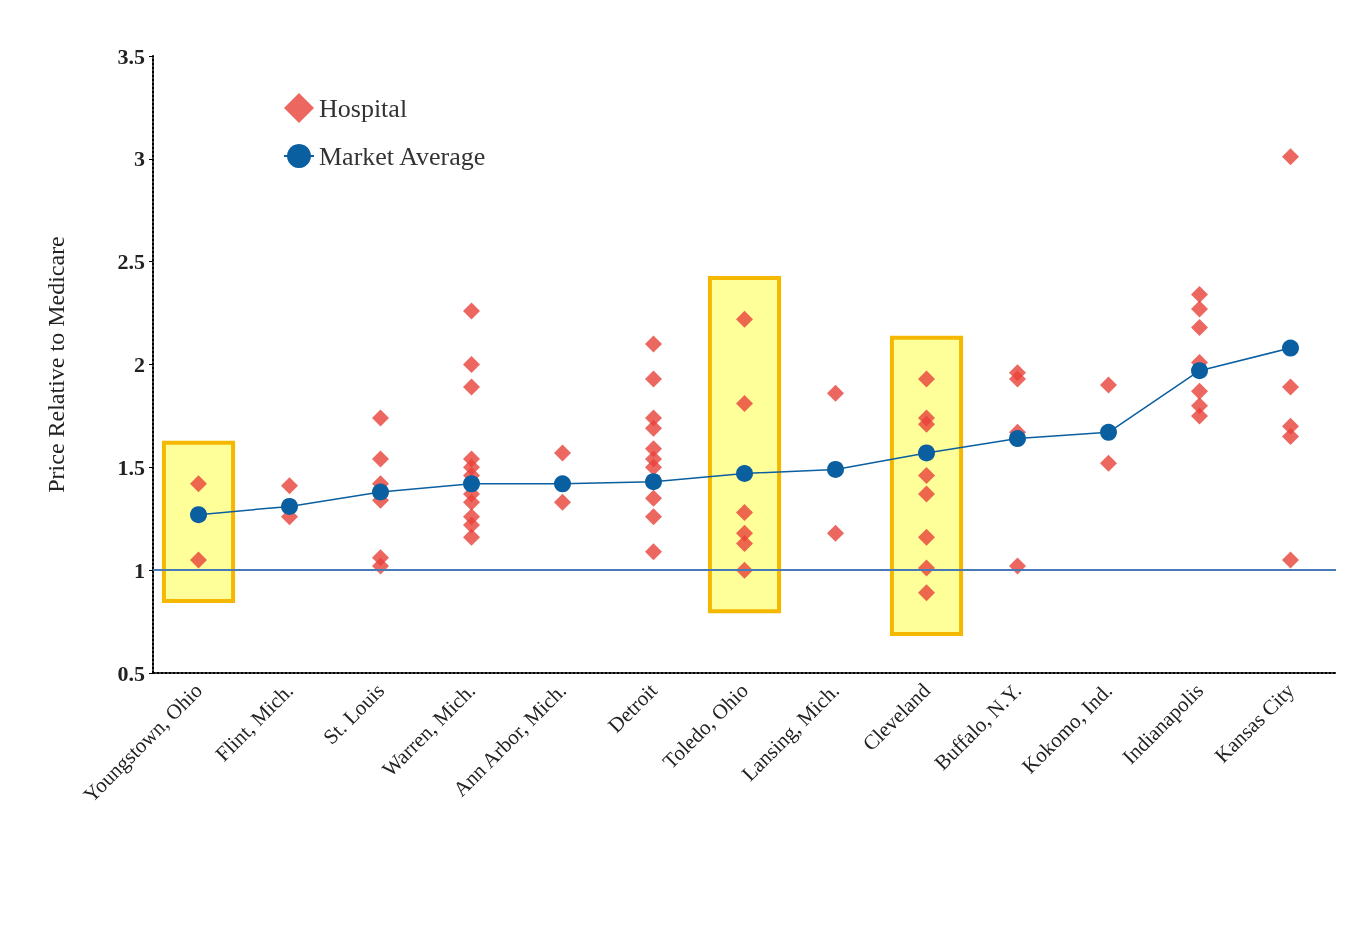 This screenshot has width=1349, height=930. What do you see at coordinates (139, 570) in the screenshot?
I see `y-tick-label: 1` at bounding box center [139, 570].